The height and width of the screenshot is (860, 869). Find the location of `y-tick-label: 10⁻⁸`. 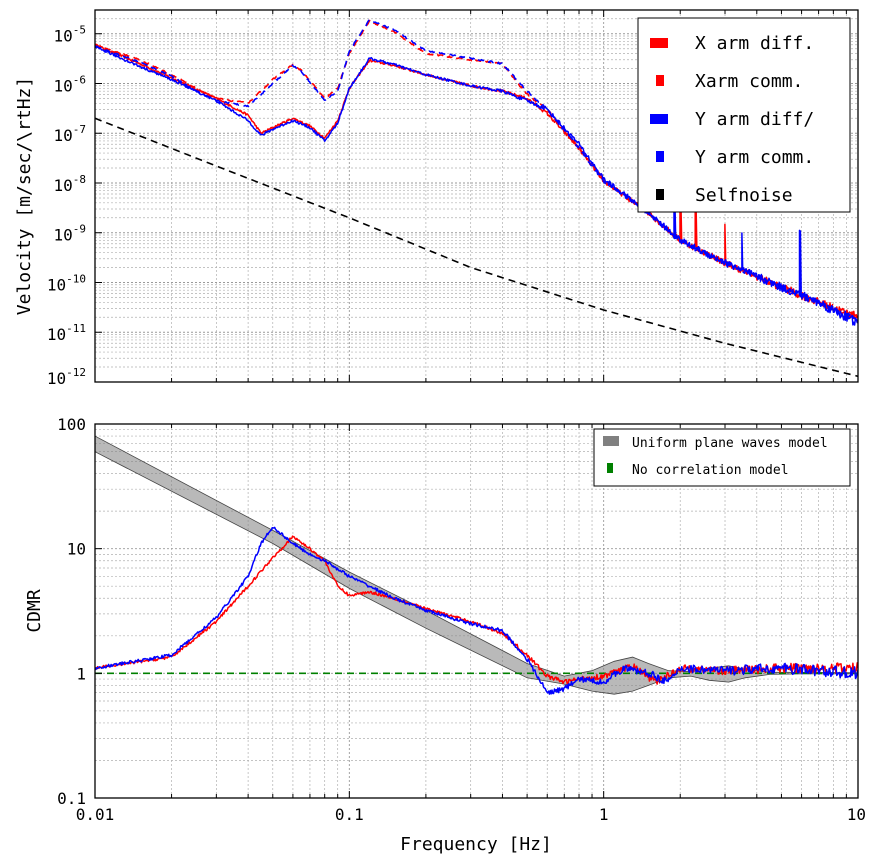

y-tick-label: 10⁻⁸ is located at coordinates (69, 184).